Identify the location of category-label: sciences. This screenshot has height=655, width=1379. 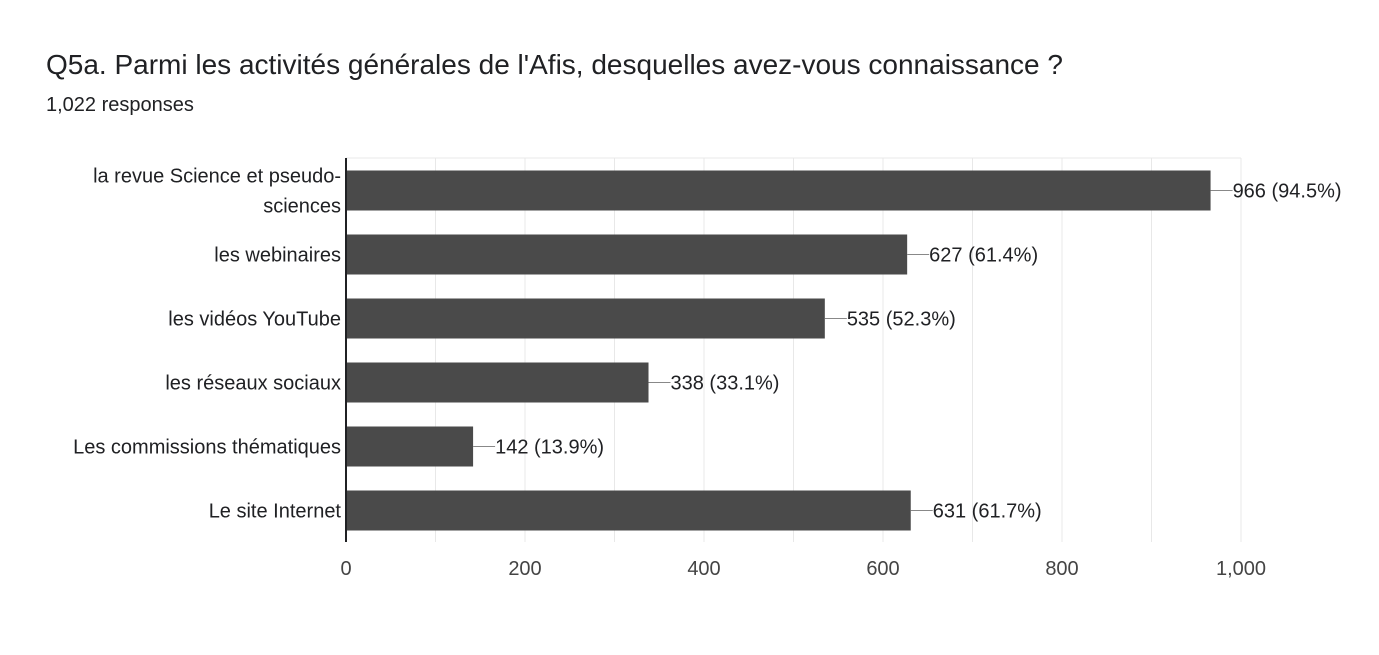
(302, 207).